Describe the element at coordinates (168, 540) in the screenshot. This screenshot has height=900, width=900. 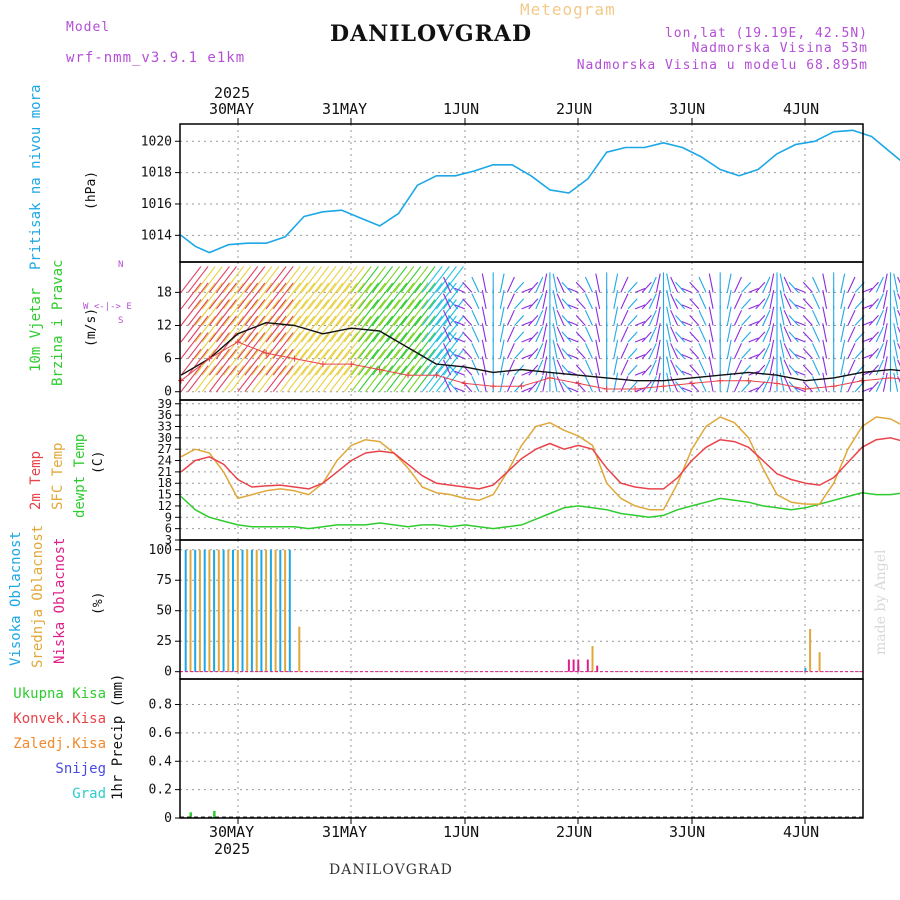
I see `y-tick-label: 3` at that location.